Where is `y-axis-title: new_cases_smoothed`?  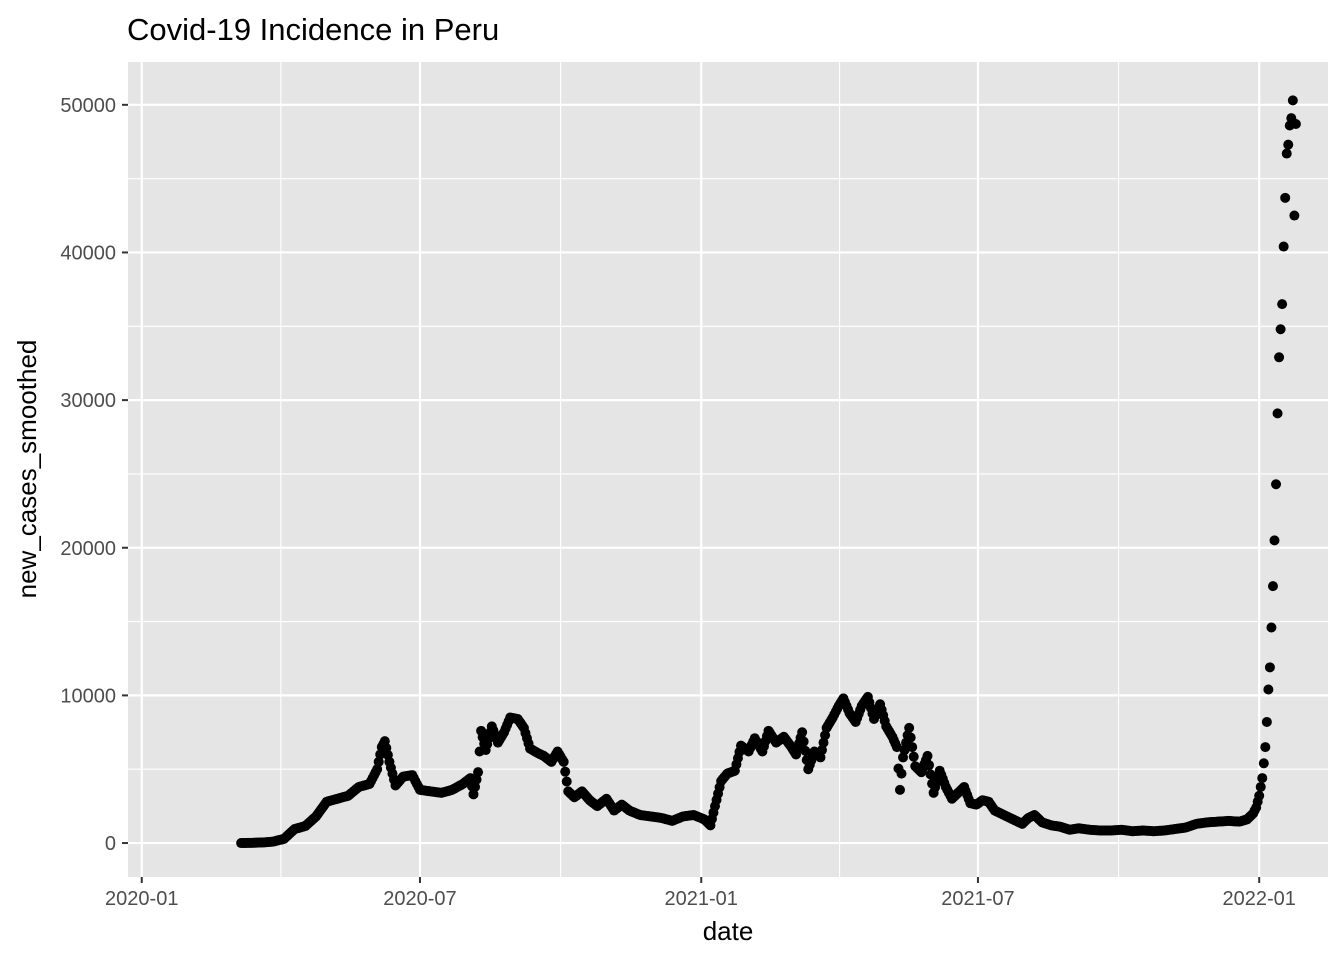 y-axis-title: new_cases_smoothed is located at coordinates (27, 469).